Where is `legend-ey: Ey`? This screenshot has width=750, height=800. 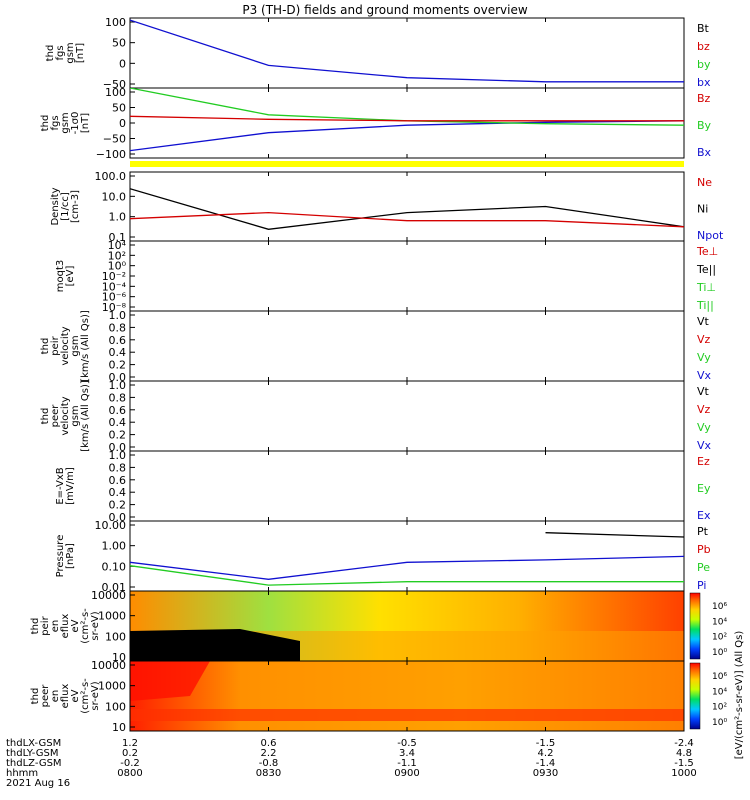
legend-ey: Ey is located at coordinates (704, 488).